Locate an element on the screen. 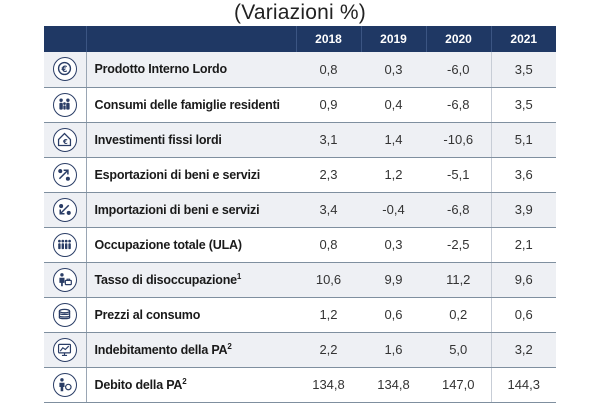 This screenshot has width=600, height=409. value-cell-2018: 2,2 is located at coordinates (328, 350).